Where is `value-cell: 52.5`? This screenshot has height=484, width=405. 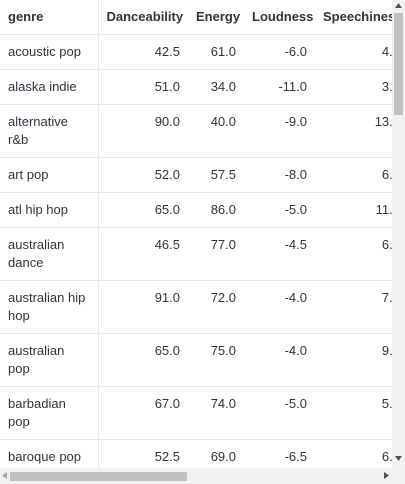
value-cell: 52.5 is located at coordinates (143, 453).